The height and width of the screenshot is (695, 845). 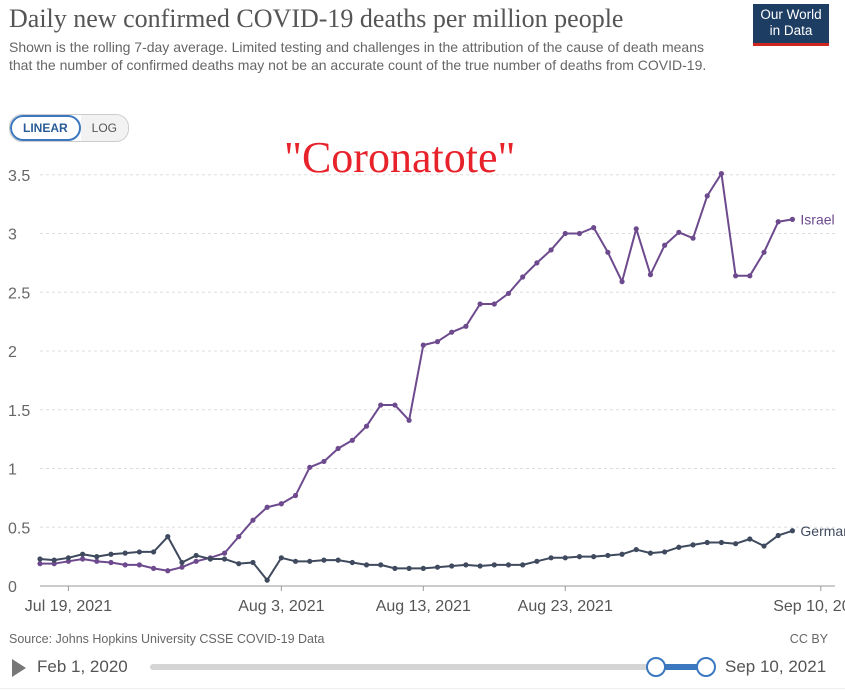 I want to click on play-icon, so click(x=19, y=668).